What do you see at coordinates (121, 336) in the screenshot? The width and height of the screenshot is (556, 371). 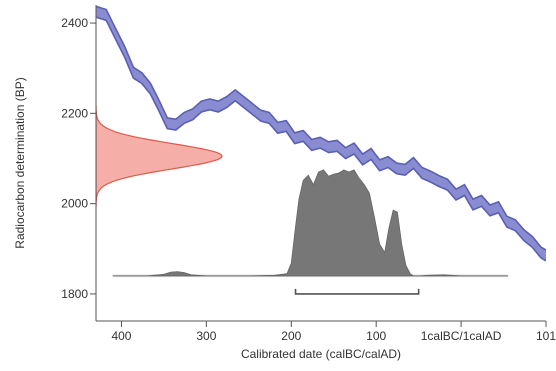 I see `x-tick-label: 400` at bounding box center [121, 336].